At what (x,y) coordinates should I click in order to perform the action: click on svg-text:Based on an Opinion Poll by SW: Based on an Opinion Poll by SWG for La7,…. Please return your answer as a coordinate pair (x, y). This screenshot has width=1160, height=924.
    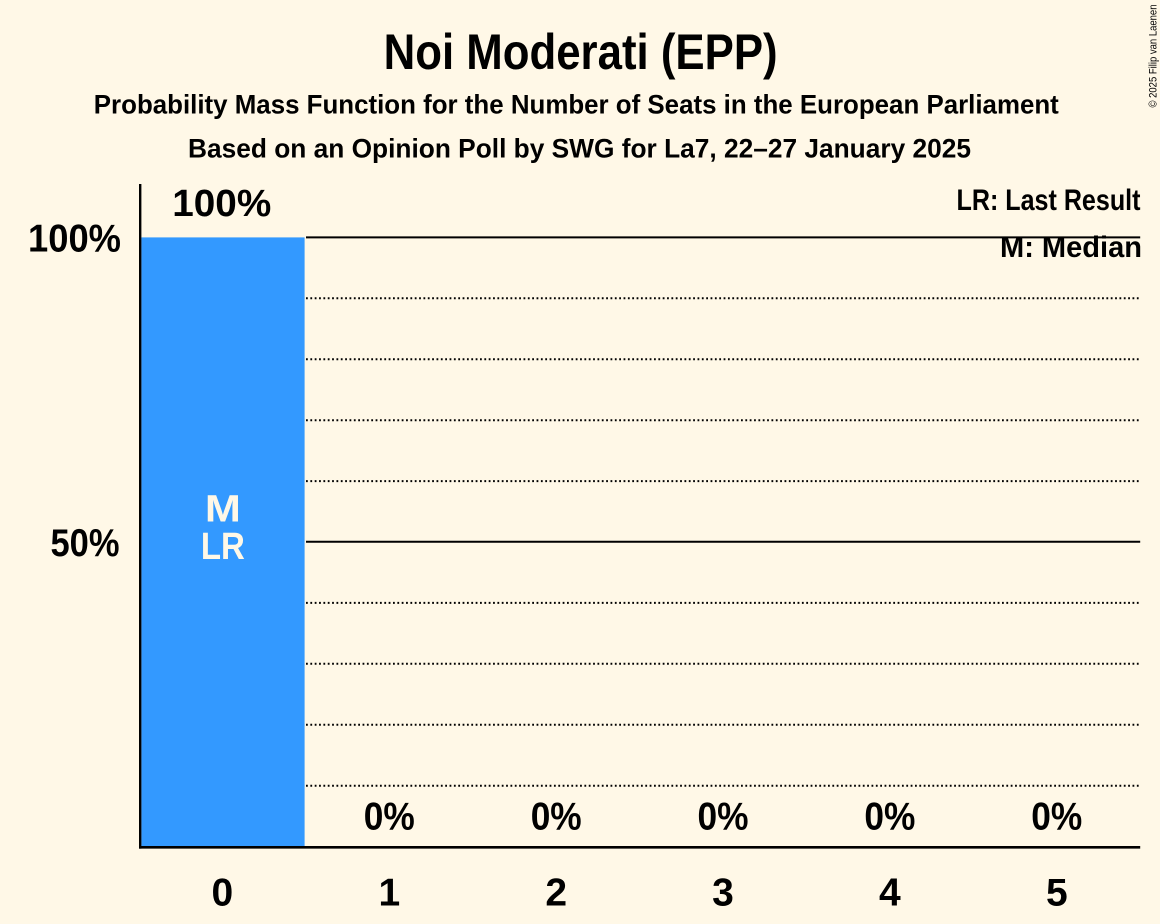
    Looking at the image, I should click on (579, 149).